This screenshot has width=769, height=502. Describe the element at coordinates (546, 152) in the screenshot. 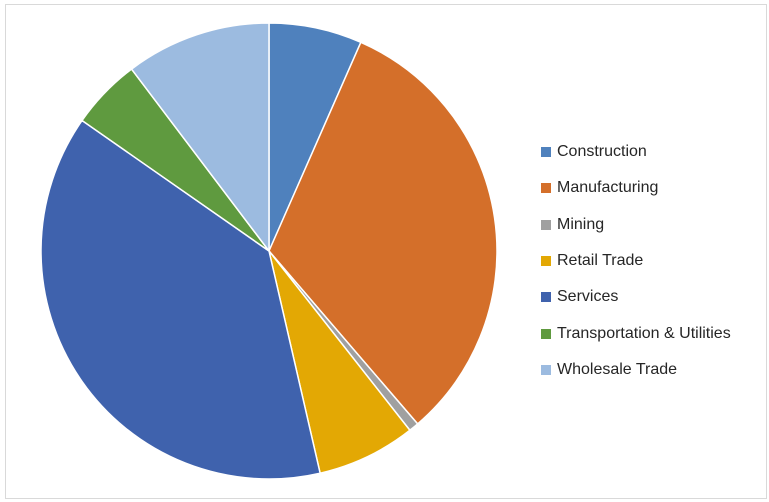

I see `legend-swatch-construction` at that location.